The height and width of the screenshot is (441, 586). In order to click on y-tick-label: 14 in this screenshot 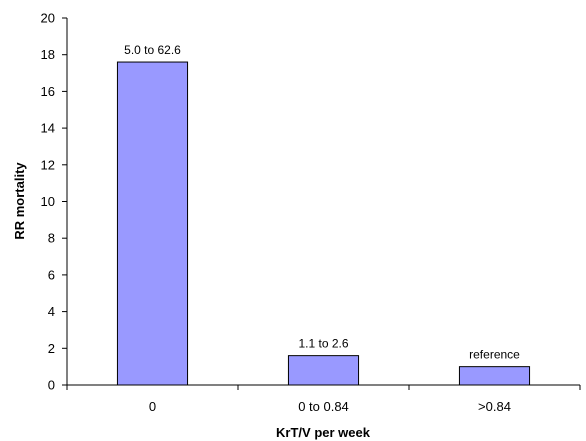, I will do `click(48, 128)`.